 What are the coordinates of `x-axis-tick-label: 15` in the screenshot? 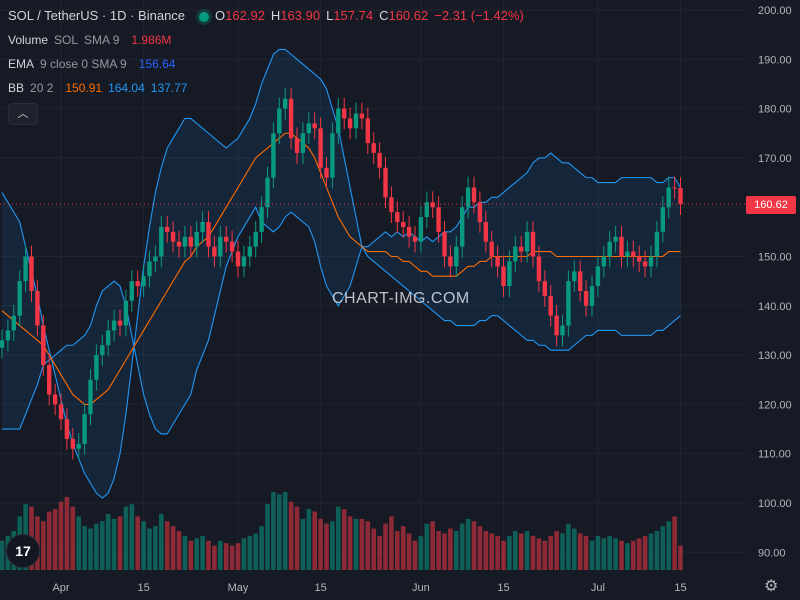 It's located at (320, 588).